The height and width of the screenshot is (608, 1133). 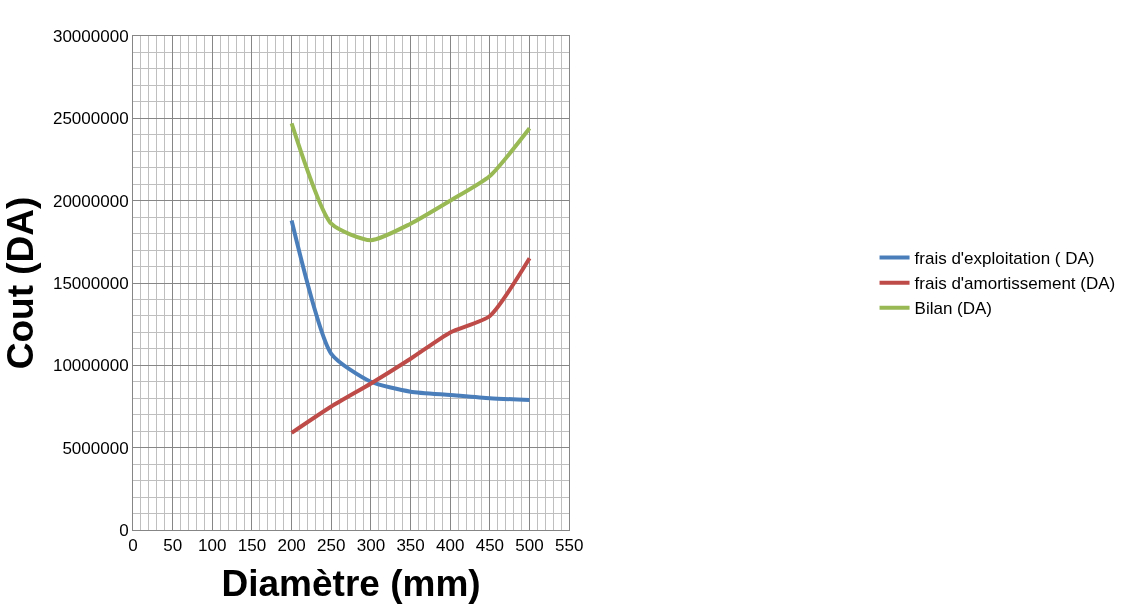 What do you see at coordinates (1015, 284) in the screenshot?
I see `legend-label: frais d'amortissement (DA)` at bounding box center [1015, 284].